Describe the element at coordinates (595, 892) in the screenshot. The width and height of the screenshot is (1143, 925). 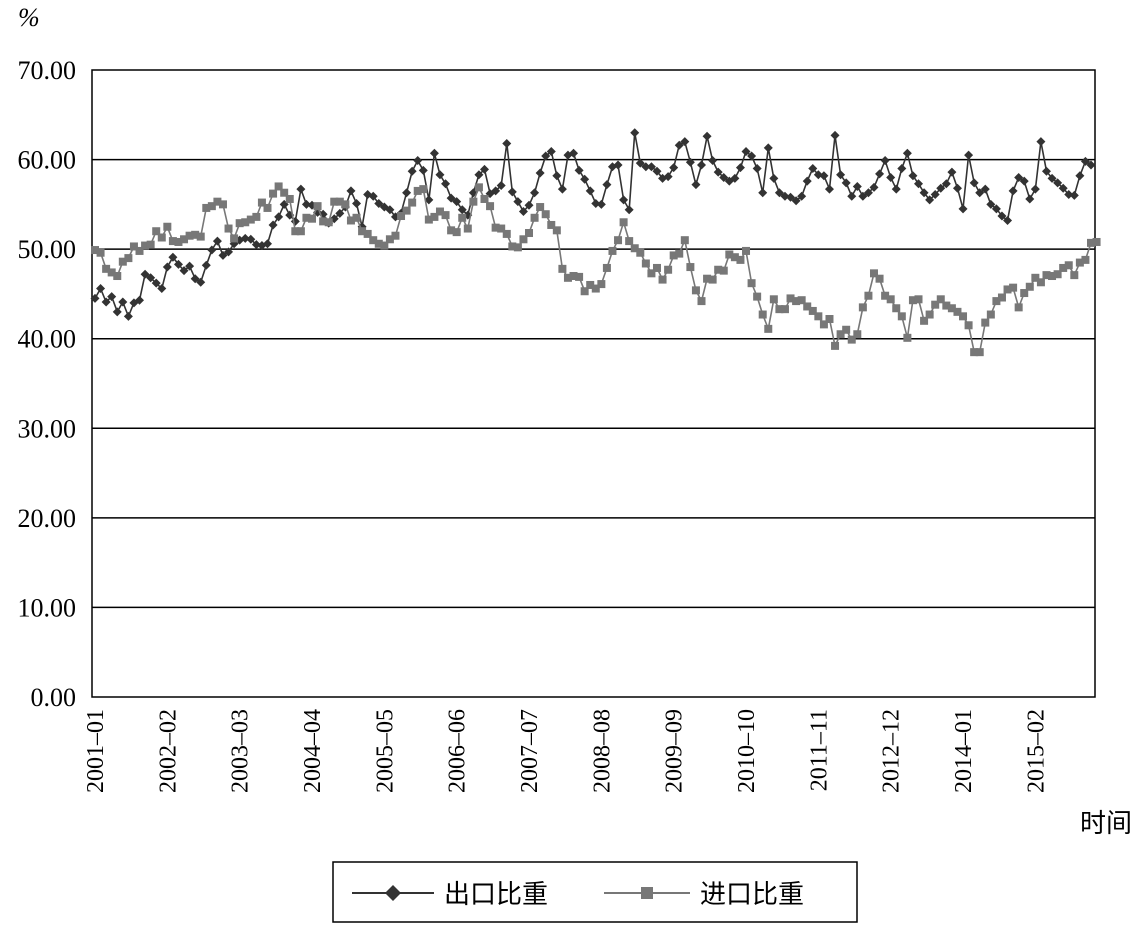
I see `legend: 出口比重 进口比重` at that location.